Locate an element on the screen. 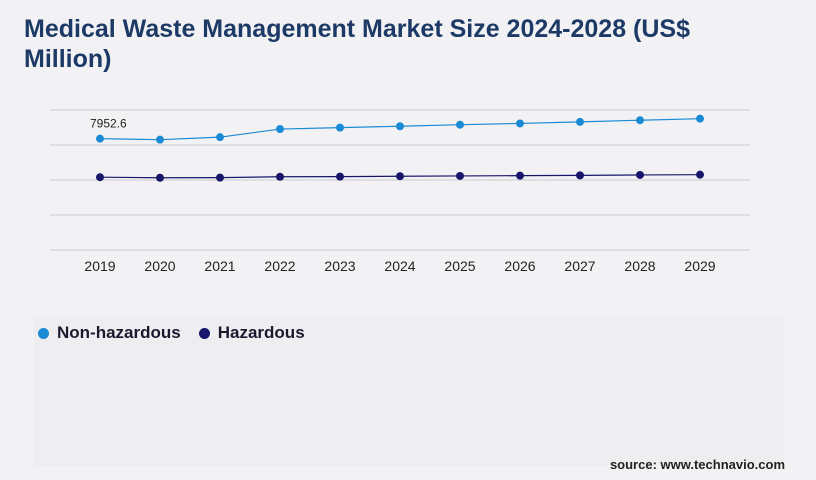  data-label: 7952.6 is located at coordinates (108, 124).